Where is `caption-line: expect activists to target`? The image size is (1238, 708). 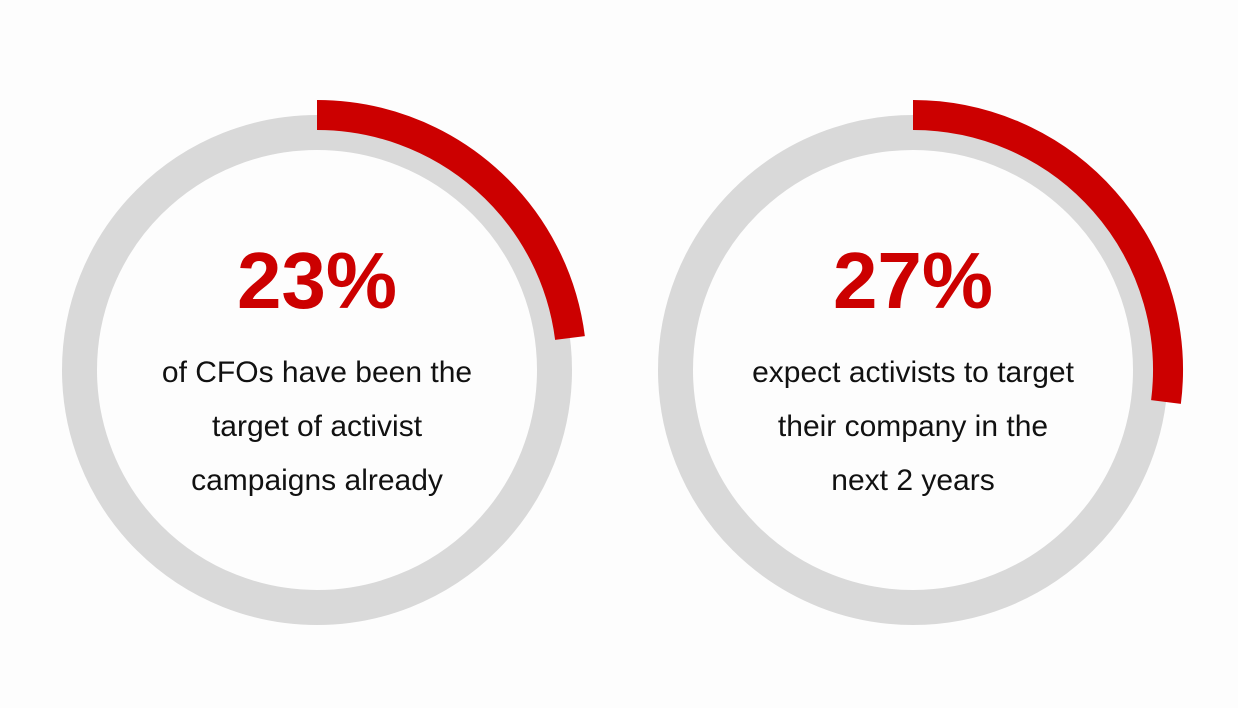 caption-line: expect activists to target is located at coordinates (913, 372).